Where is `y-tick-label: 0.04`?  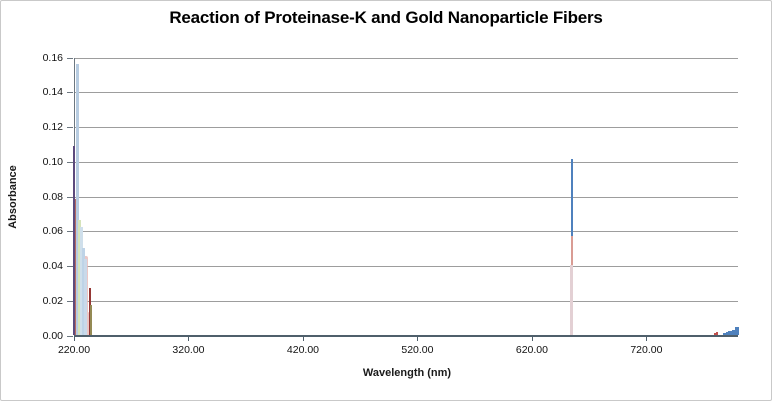 y-tick-label: 0.04 is located at coordinates (52, 266).